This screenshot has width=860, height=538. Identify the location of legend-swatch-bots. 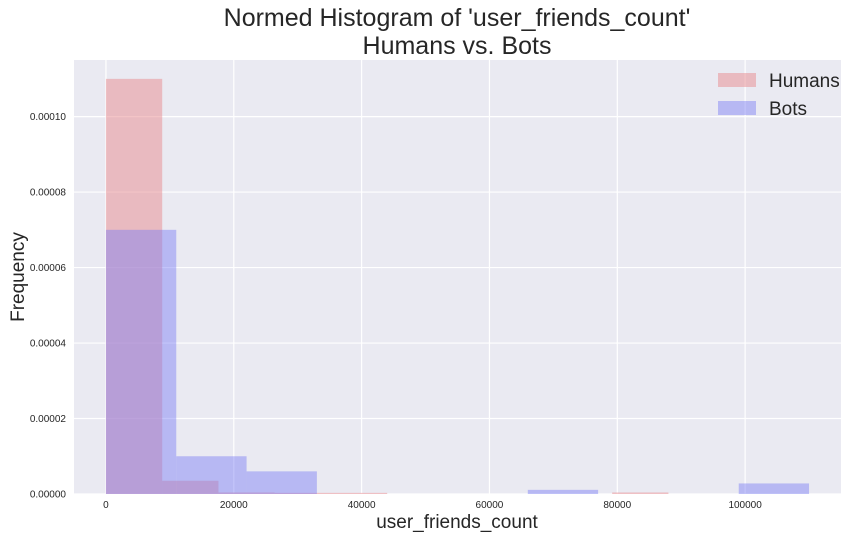
(737, 108).